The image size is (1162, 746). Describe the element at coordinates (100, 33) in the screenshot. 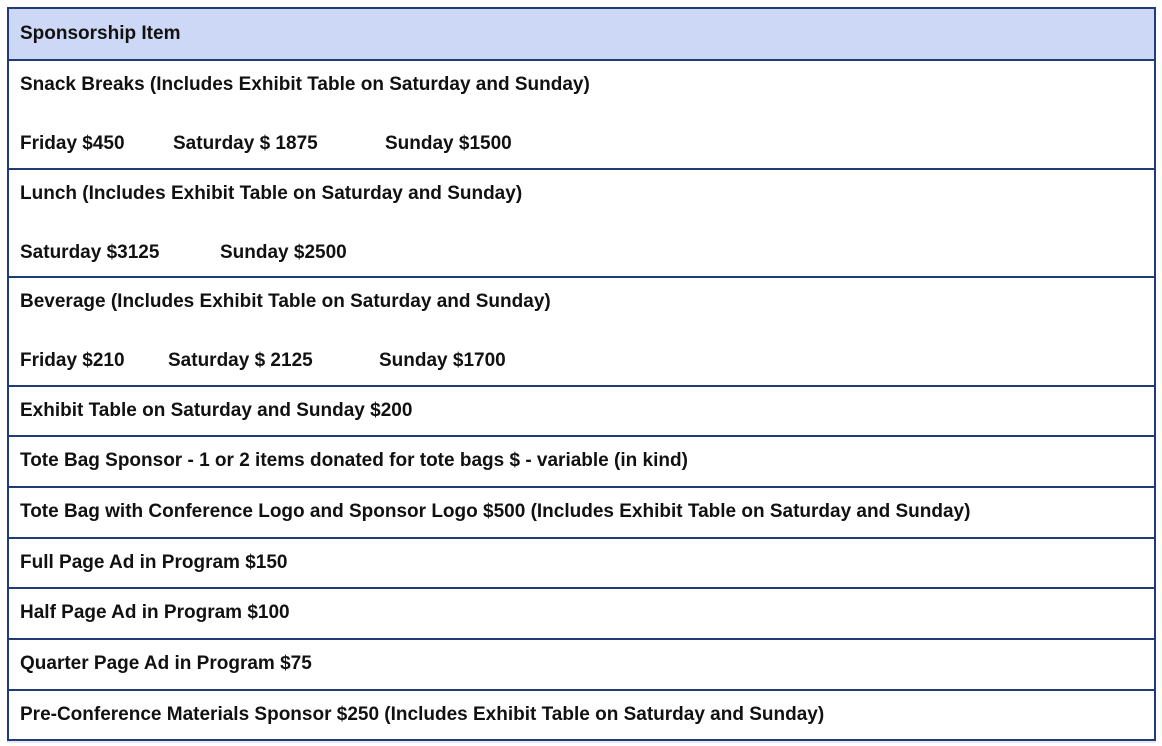

I see `header-label: Sponsorship Item` at that location.